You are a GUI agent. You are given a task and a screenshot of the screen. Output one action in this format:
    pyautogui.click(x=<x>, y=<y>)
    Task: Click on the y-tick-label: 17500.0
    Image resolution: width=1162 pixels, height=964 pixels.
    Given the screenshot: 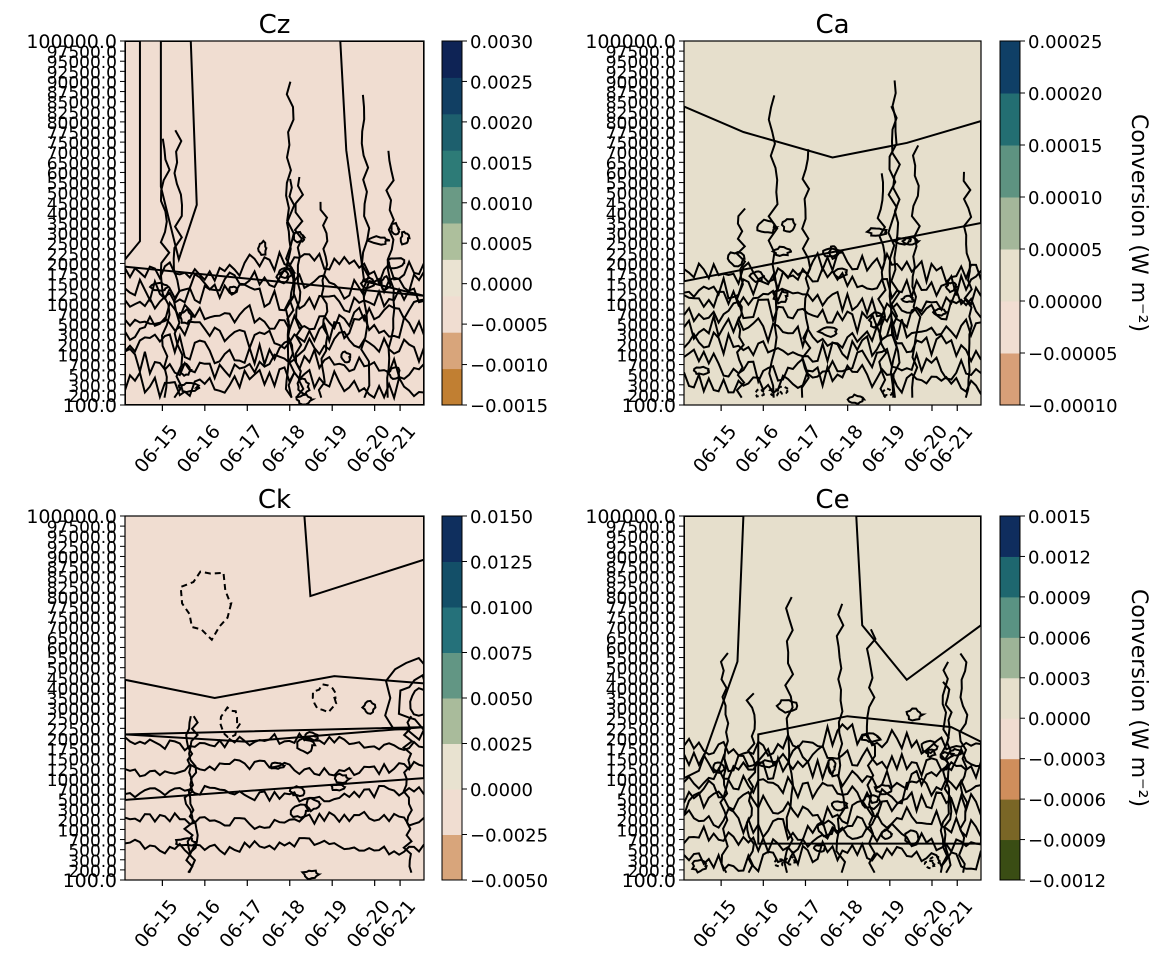 What is the action you would take?
    pyautogui.click(x=641, y=276)
    